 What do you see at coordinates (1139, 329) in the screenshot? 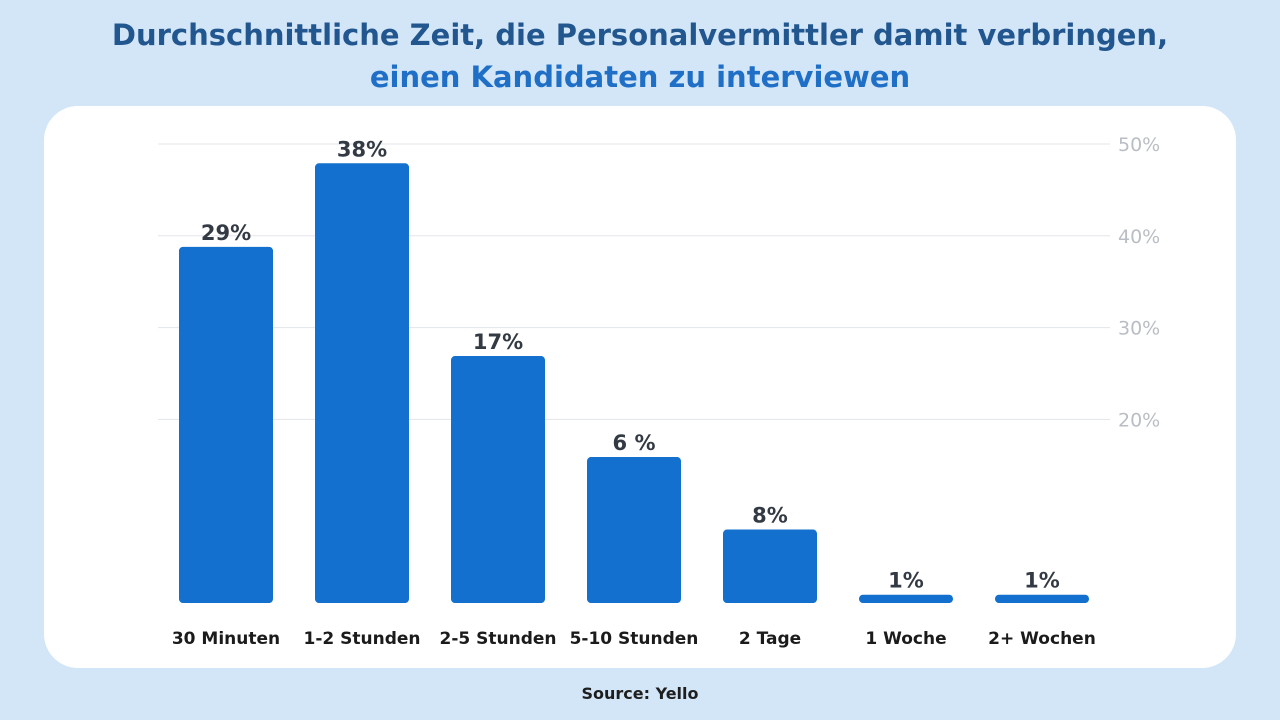
I see `y-tick-label: 30%` at bounding box center [1139, 329].